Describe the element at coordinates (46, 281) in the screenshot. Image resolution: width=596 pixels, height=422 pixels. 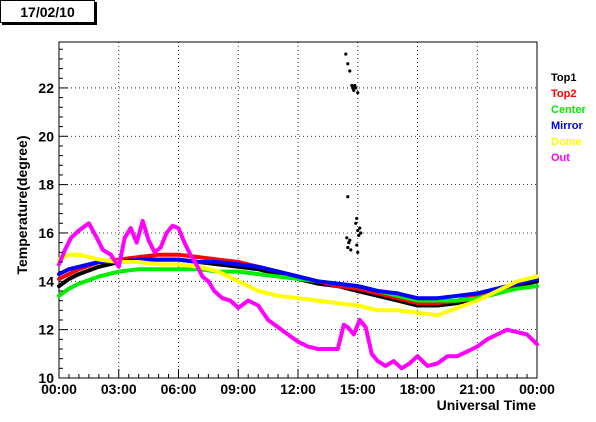
I see `y-tick-label: 14` at that location.